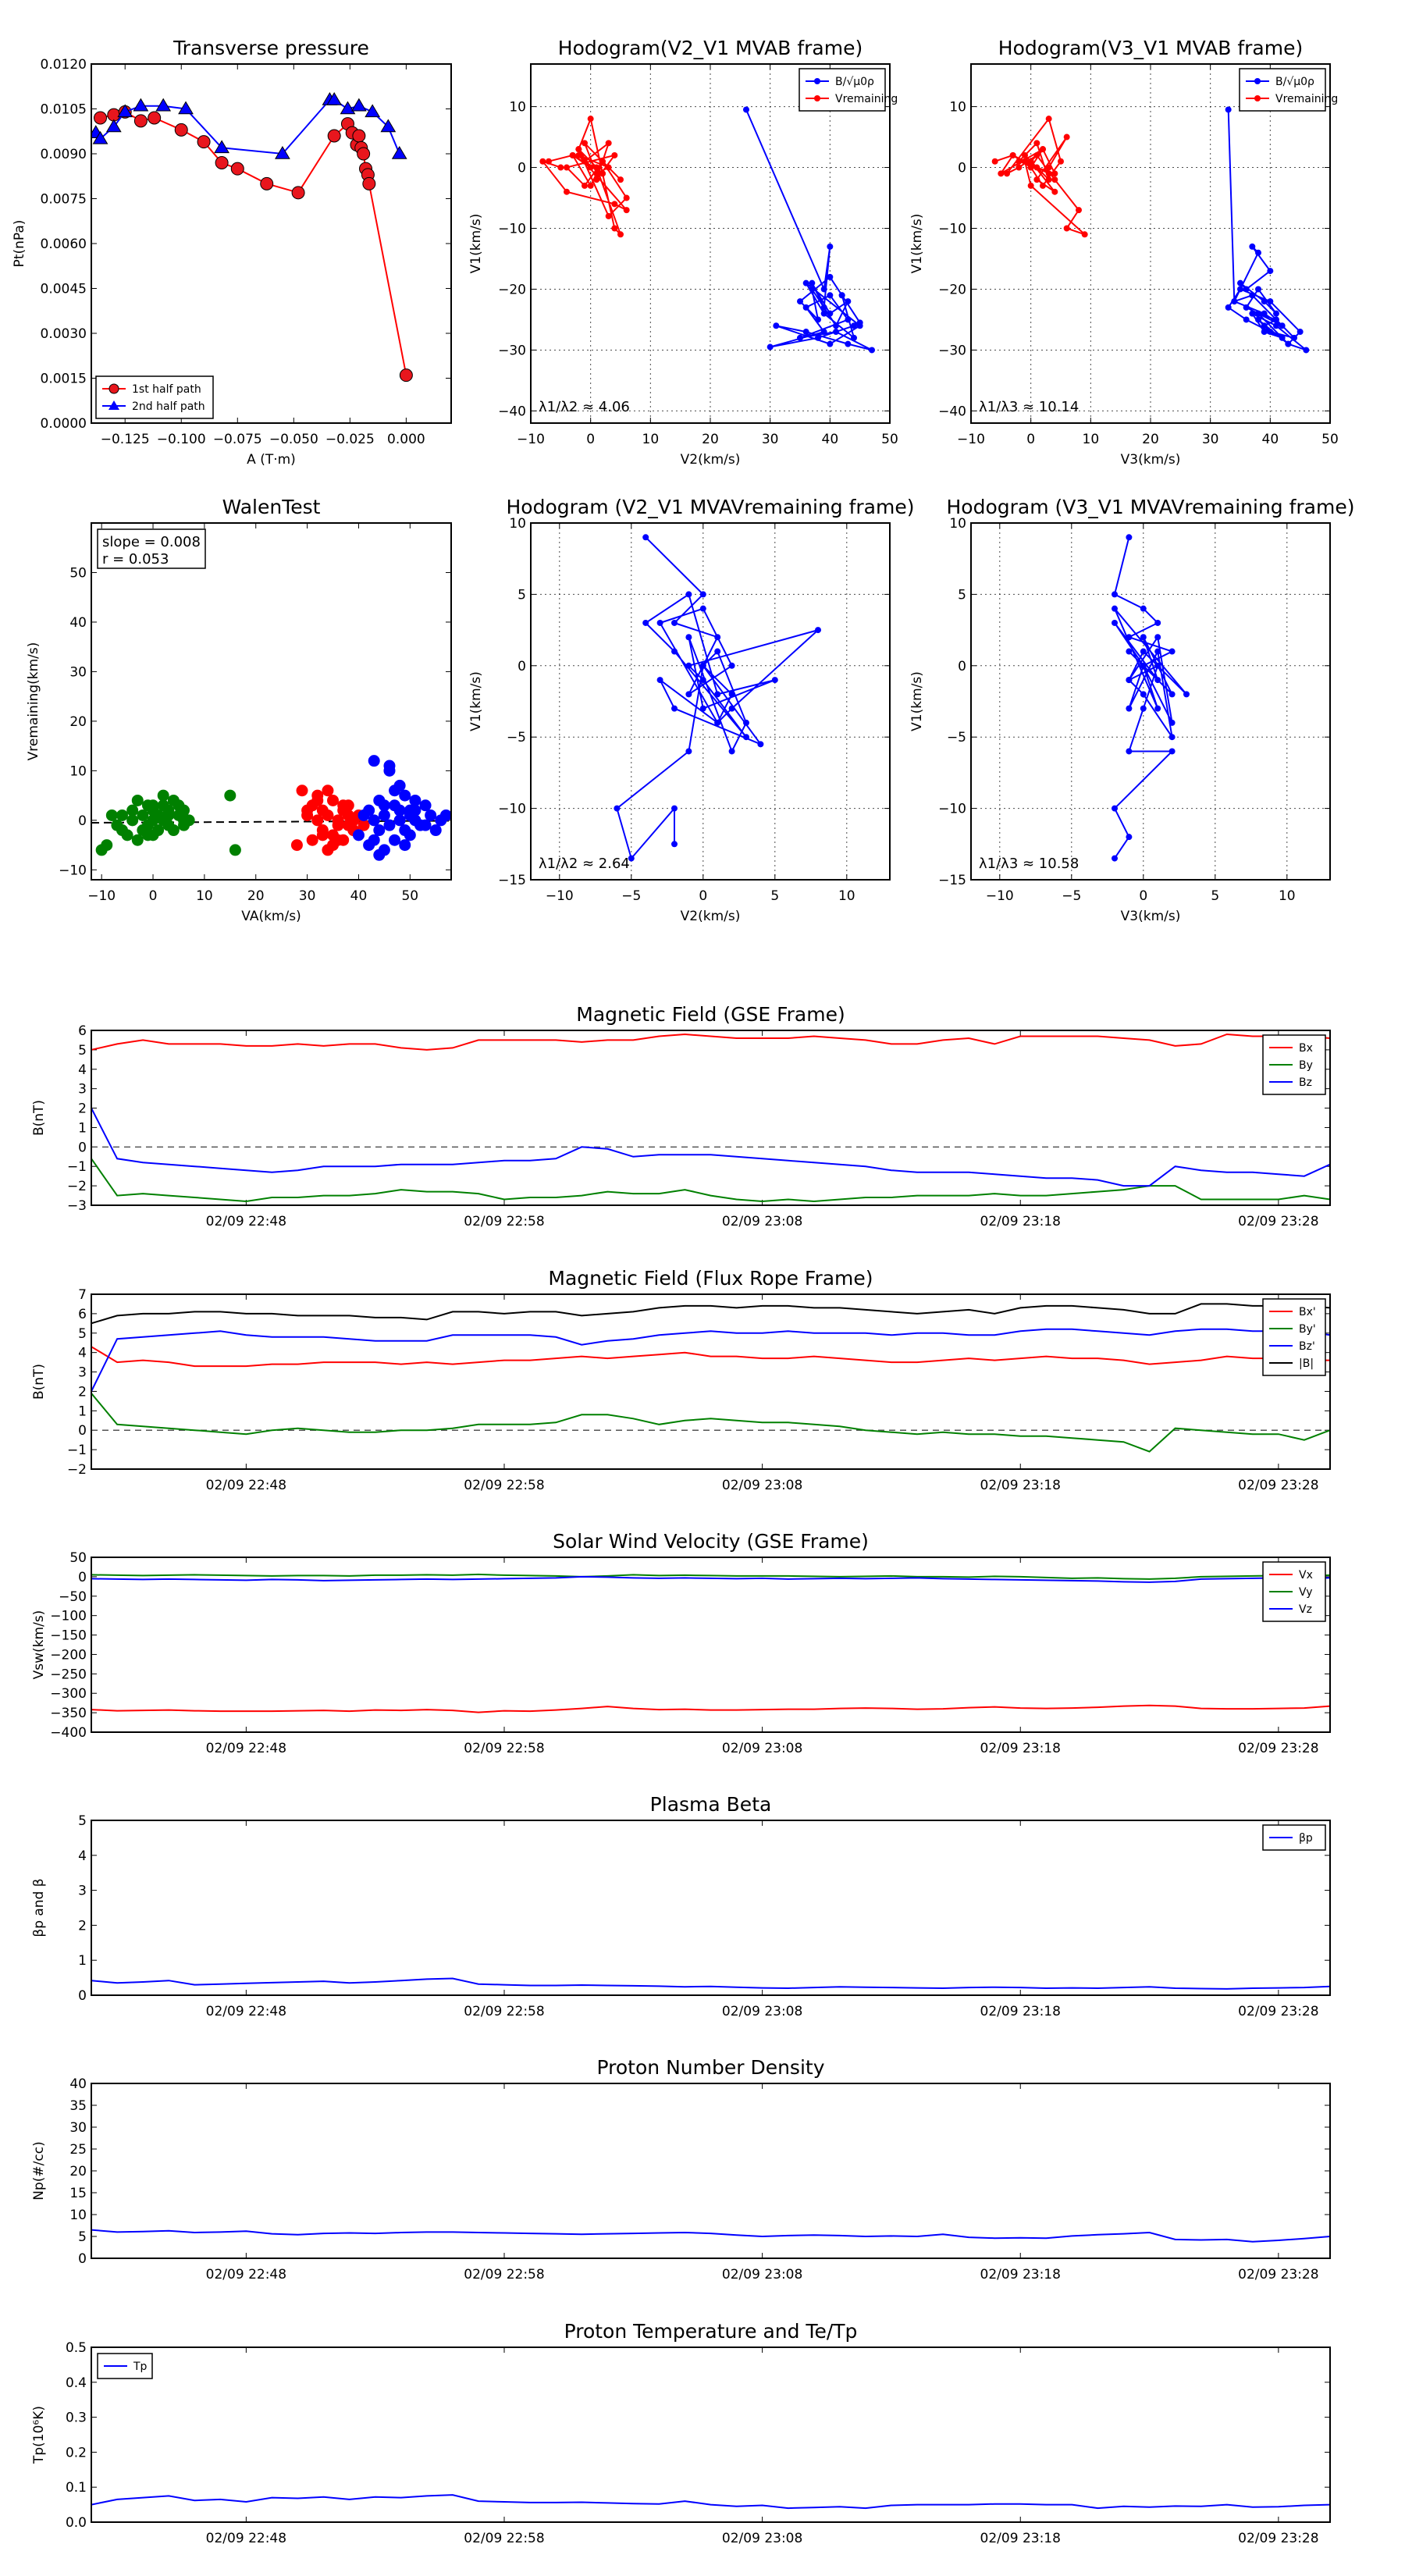 This screenshot has height=2576, width=1405. I want to click on y-tick-label: 10, so click(517, 524).